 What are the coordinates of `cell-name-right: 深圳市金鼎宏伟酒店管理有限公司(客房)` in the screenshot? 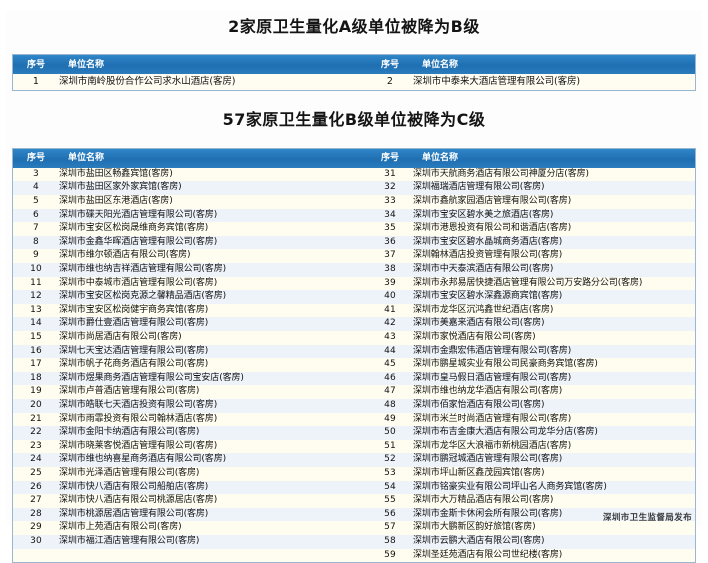 It's located at (554, 351).